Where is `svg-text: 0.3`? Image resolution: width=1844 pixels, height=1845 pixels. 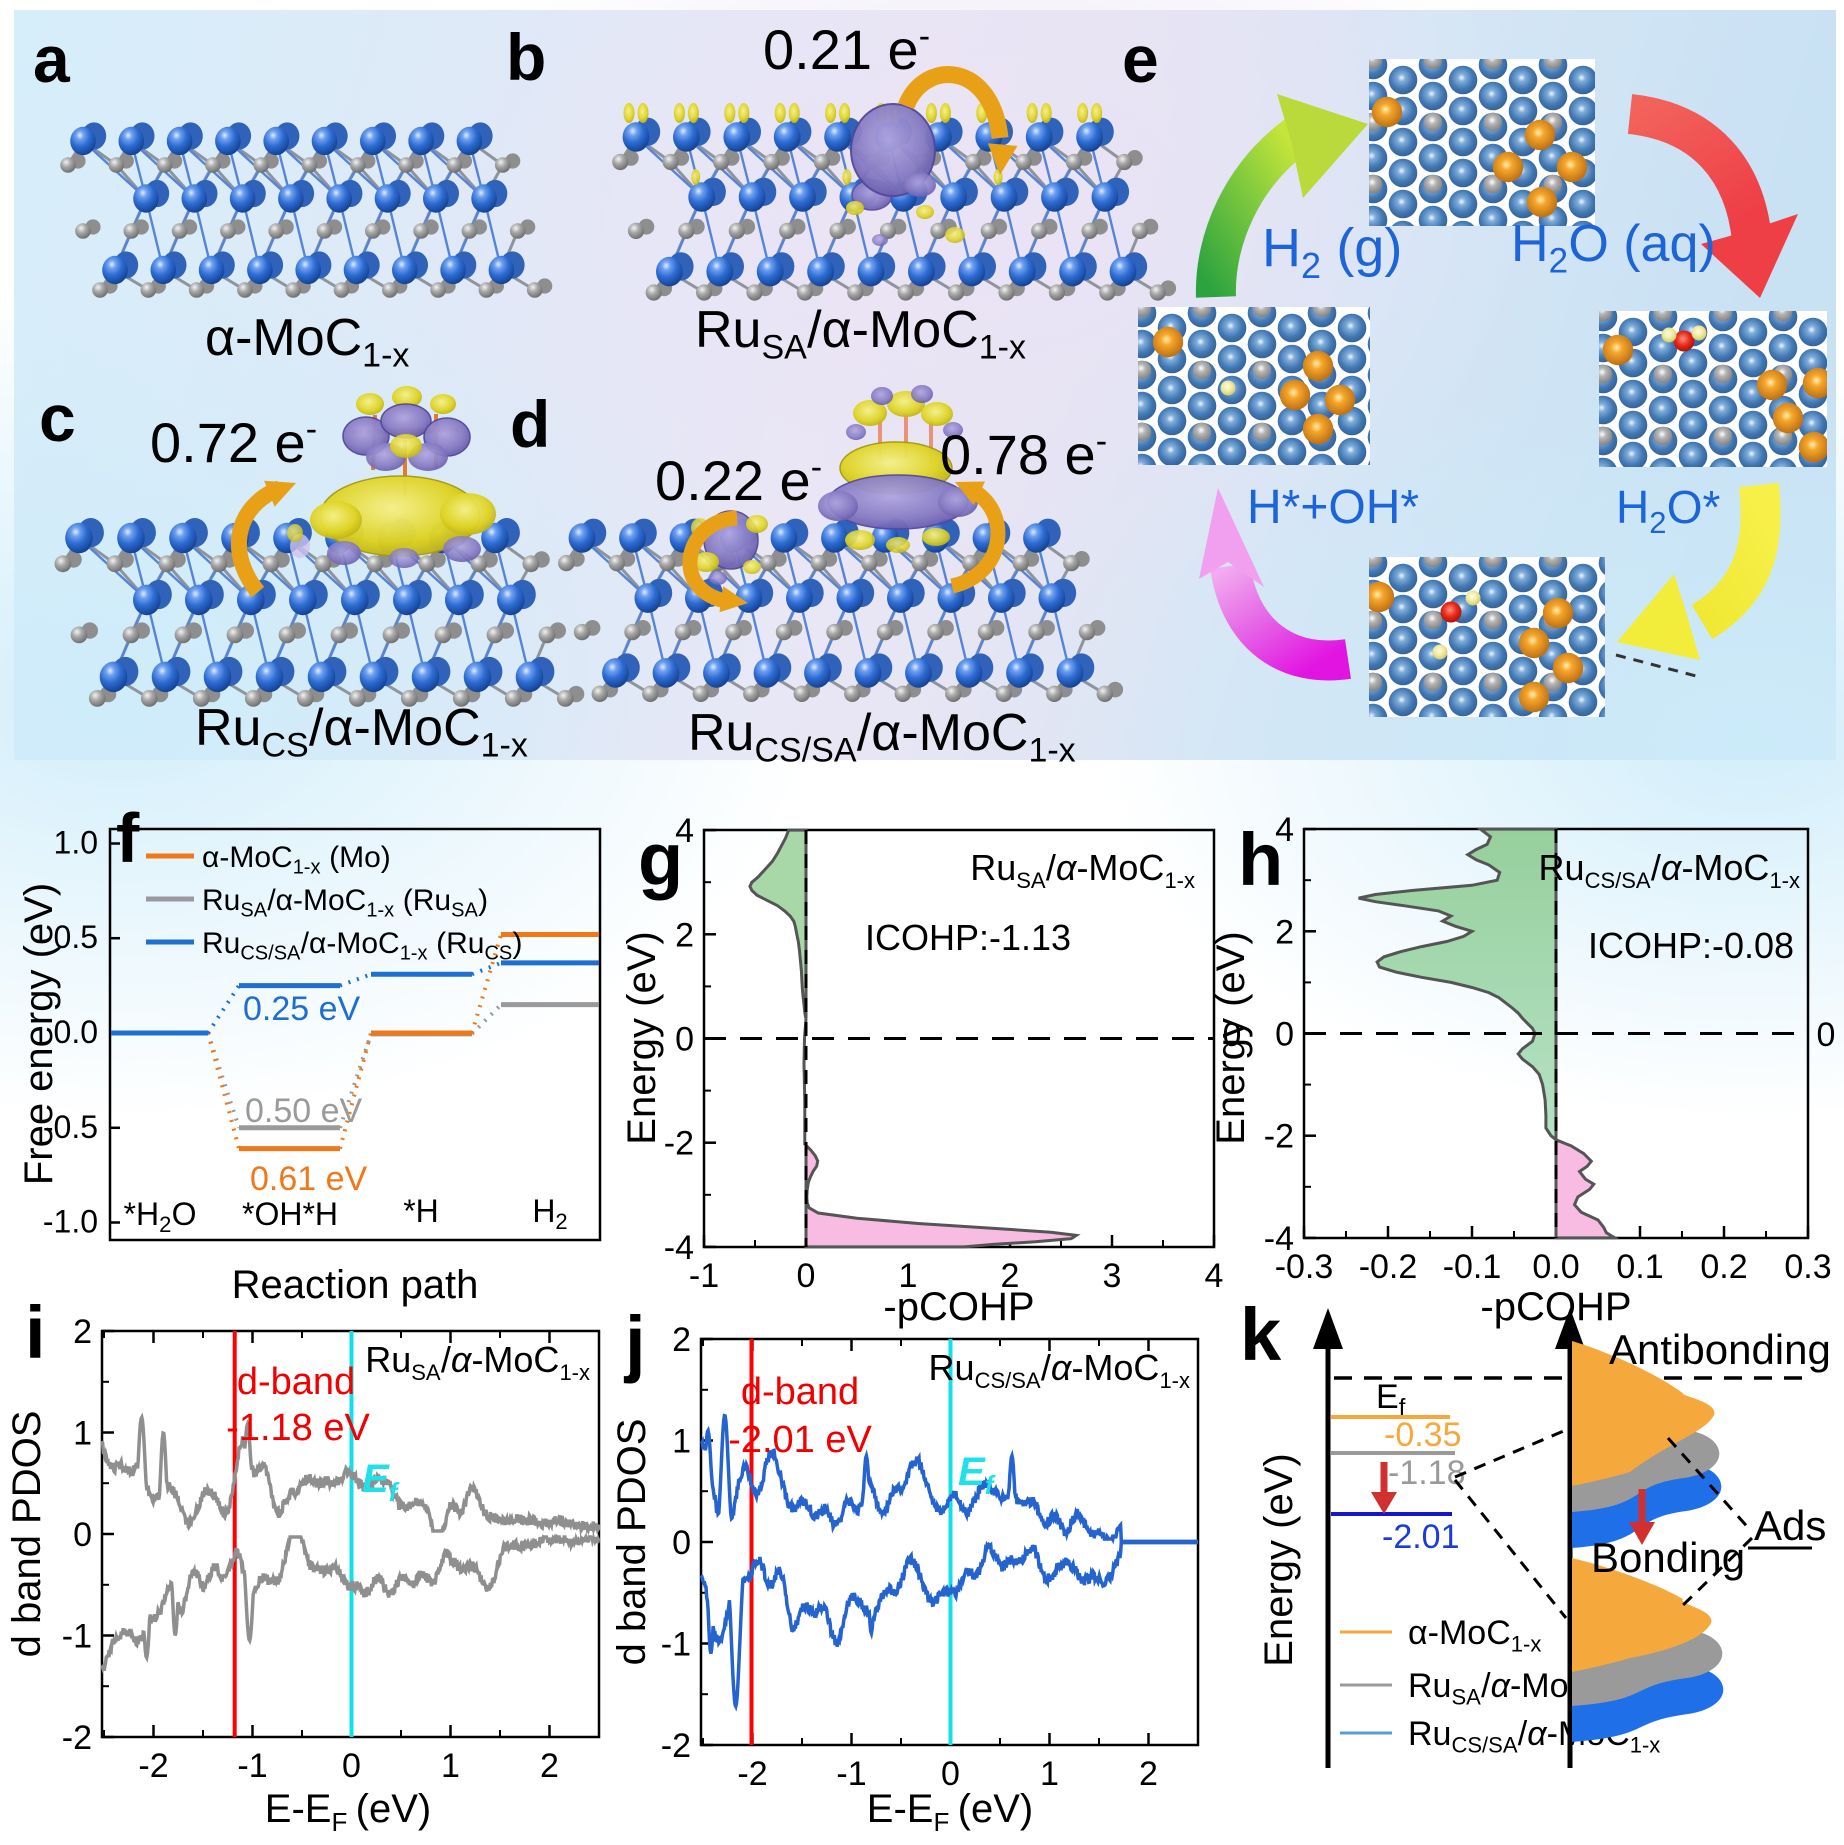 svg-text: 0.3 is located at coordinates (1807, 1267).